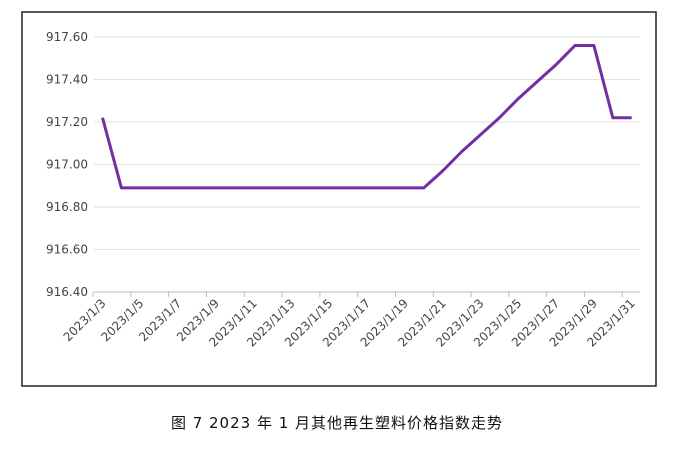 The image size is (673, 455). What do you see at coordinates (67, 122) in the screenshot?
I see `y-tick-label: 917.20` at bounding box center [67, 122].